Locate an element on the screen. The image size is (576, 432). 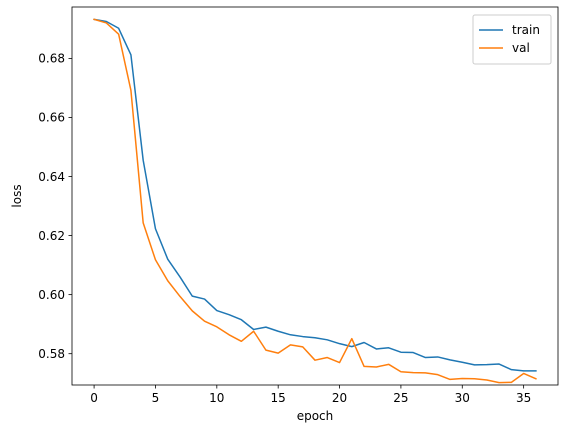
y-tick-label: 0.62 is located at coordinates (51, 236).